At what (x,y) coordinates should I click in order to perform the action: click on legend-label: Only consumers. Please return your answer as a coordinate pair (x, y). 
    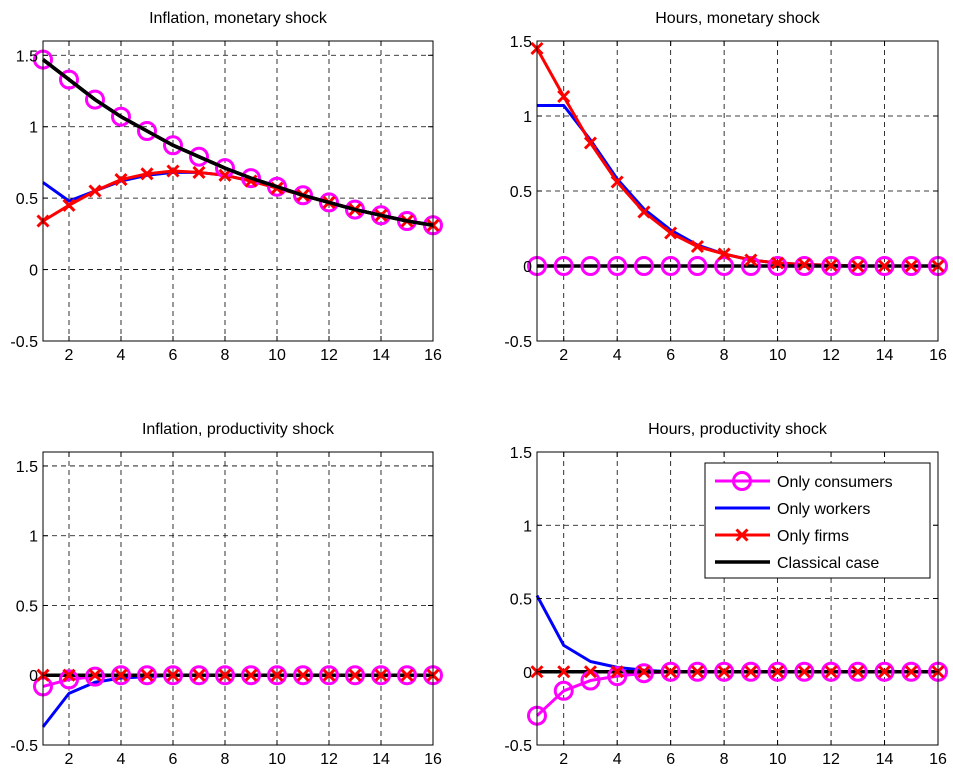
    Looking at the image, I should click on (835, 482).